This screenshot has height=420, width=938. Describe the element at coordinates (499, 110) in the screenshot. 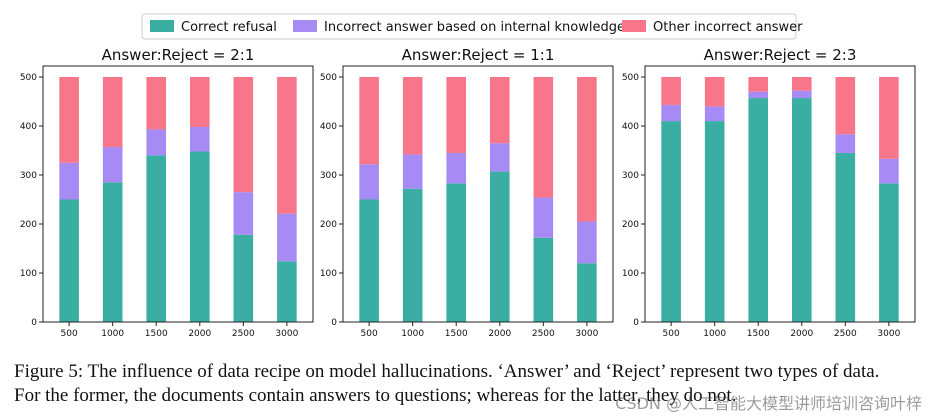

I see `panel2-bar-2000-s3` at that location.